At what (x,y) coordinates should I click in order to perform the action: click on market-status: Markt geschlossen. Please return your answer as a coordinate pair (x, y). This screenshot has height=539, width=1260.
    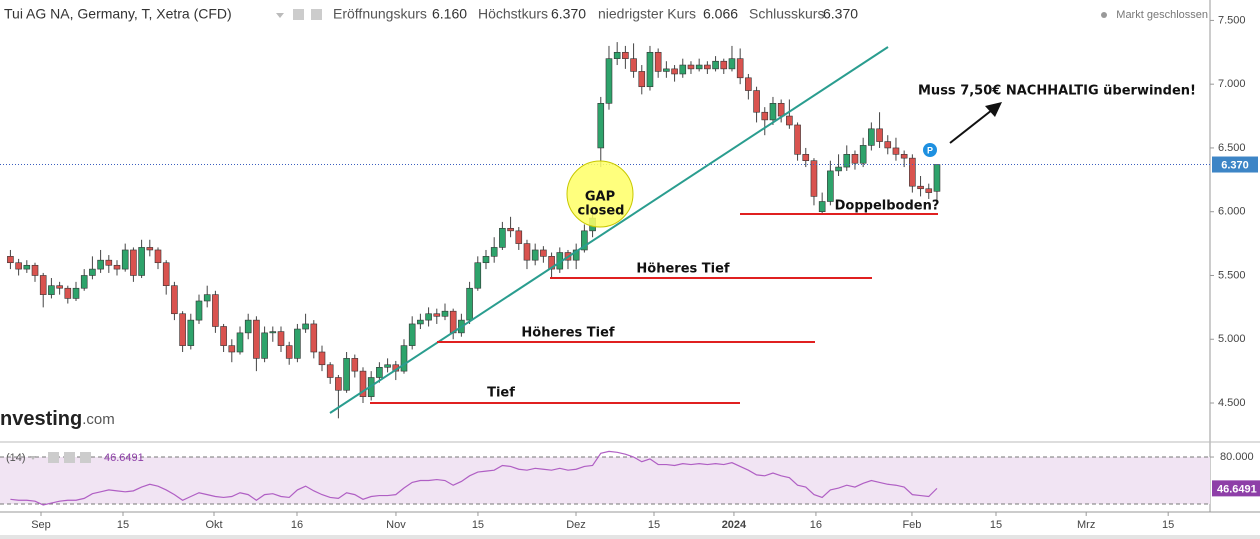
    Looking at the image, I should click on (1162, 15).